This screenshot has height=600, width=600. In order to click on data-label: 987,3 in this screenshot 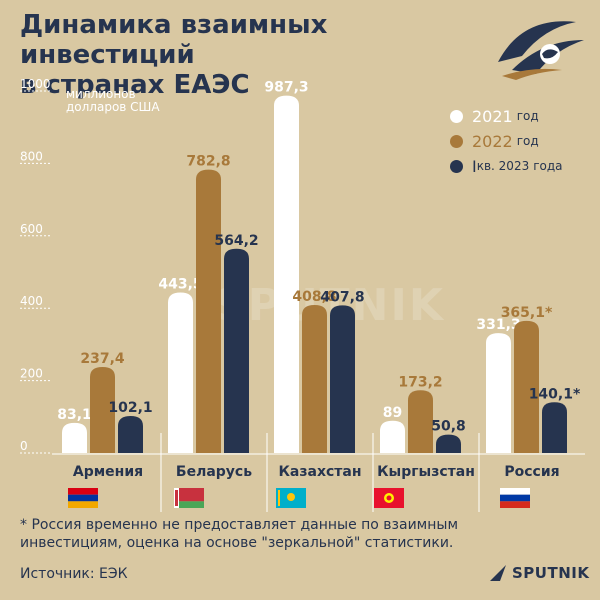, I will do `click(286, 88)`.